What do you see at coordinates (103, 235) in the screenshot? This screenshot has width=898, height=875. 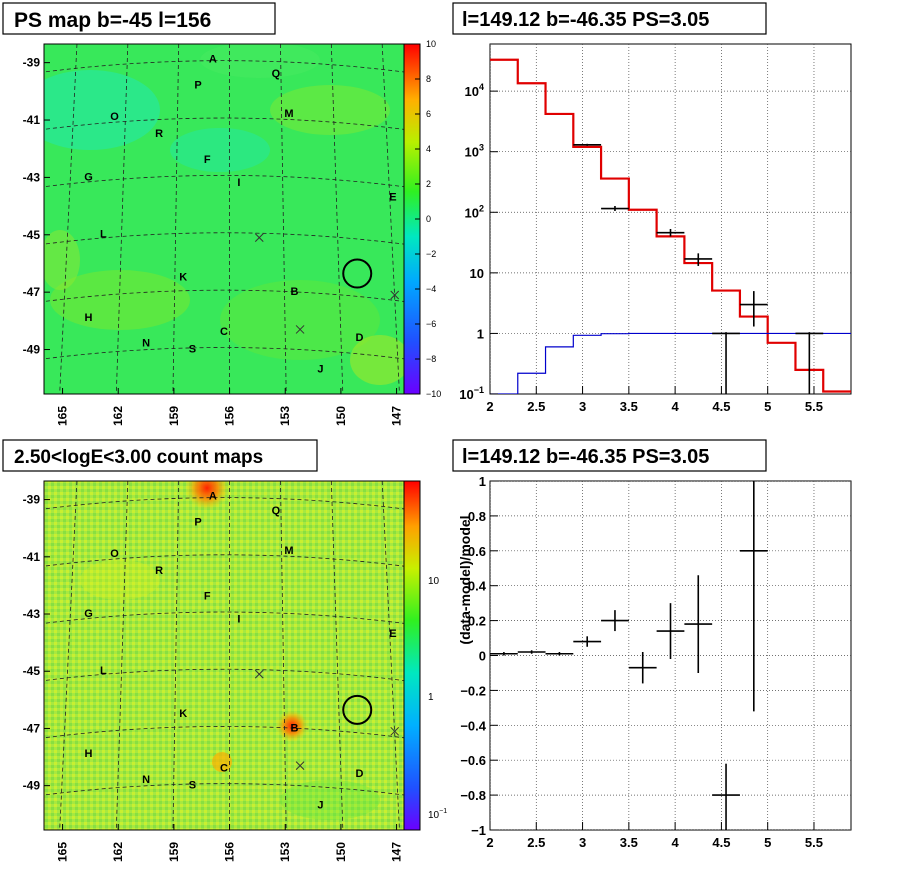 I see `source-marker-L: L` at bounding box center [103, 235].